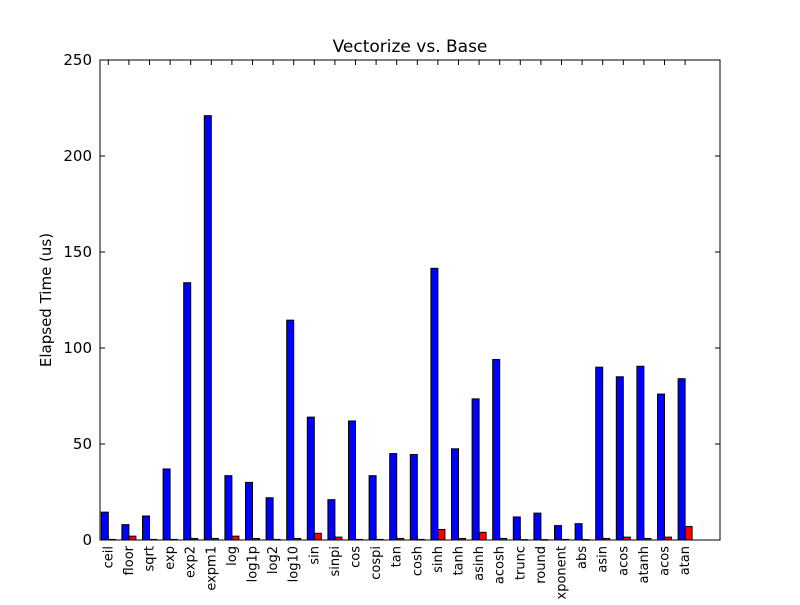 The width and height of the screenshot is (800, 605). Describe the element at coordinates (475, 469) in the screenshot. I see `bar-series1-asinh` at that location.